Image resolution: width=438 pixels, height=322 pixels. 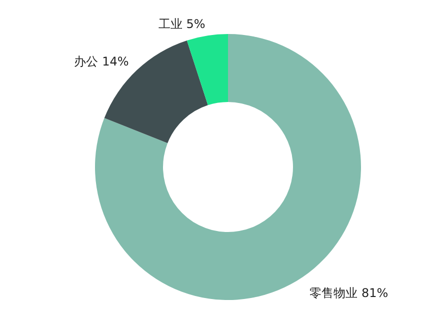 I want to click on slice-label: 零售物业, so click(x=334, y=293).